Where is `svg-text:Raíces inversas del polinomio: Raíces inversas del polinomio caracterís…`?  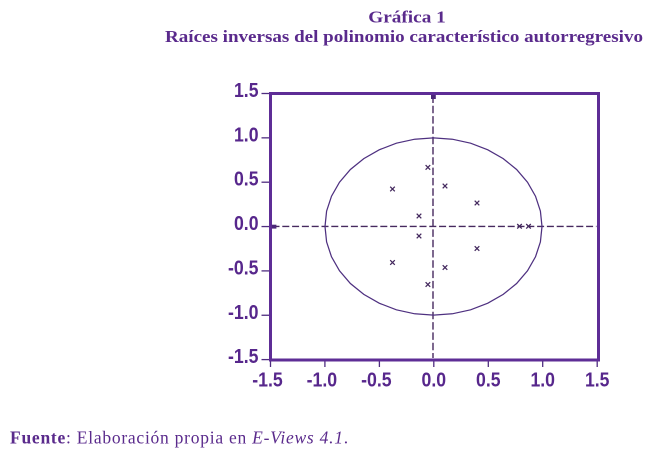
svg-text:Raíces inversas del polinomio: Raíces inversas del polinomio caracterís… is located at coordinates (404, 36).